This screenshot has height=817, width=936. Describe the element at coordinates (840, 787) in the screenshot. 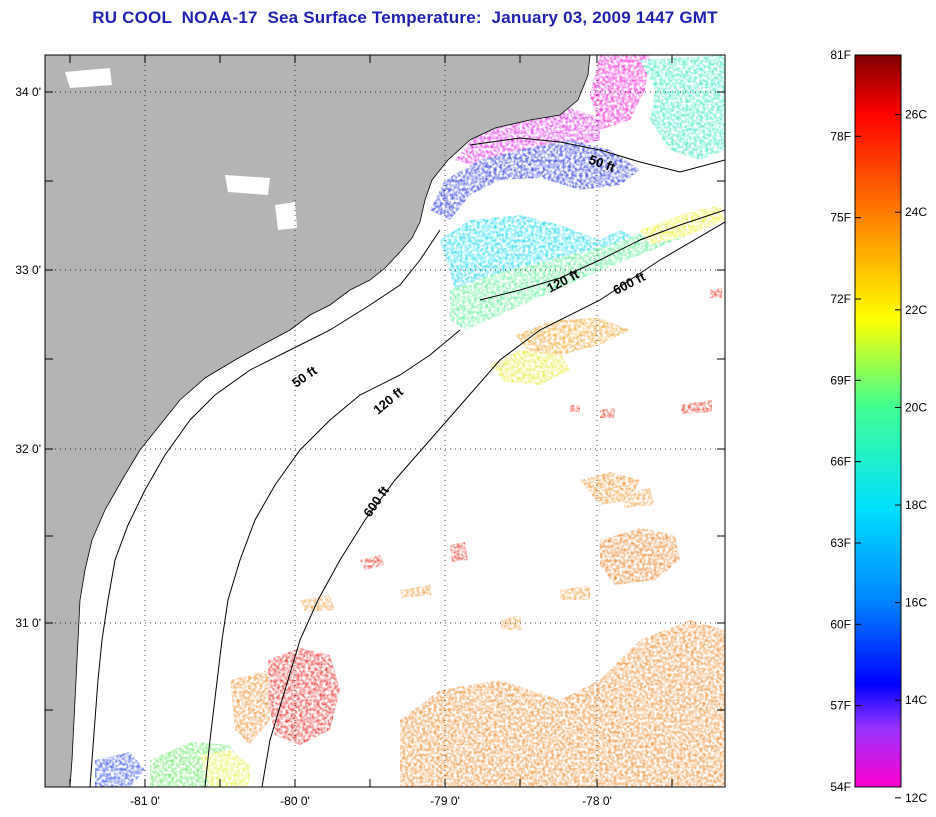

I see `colorbar-f-label: 54F` at that location.